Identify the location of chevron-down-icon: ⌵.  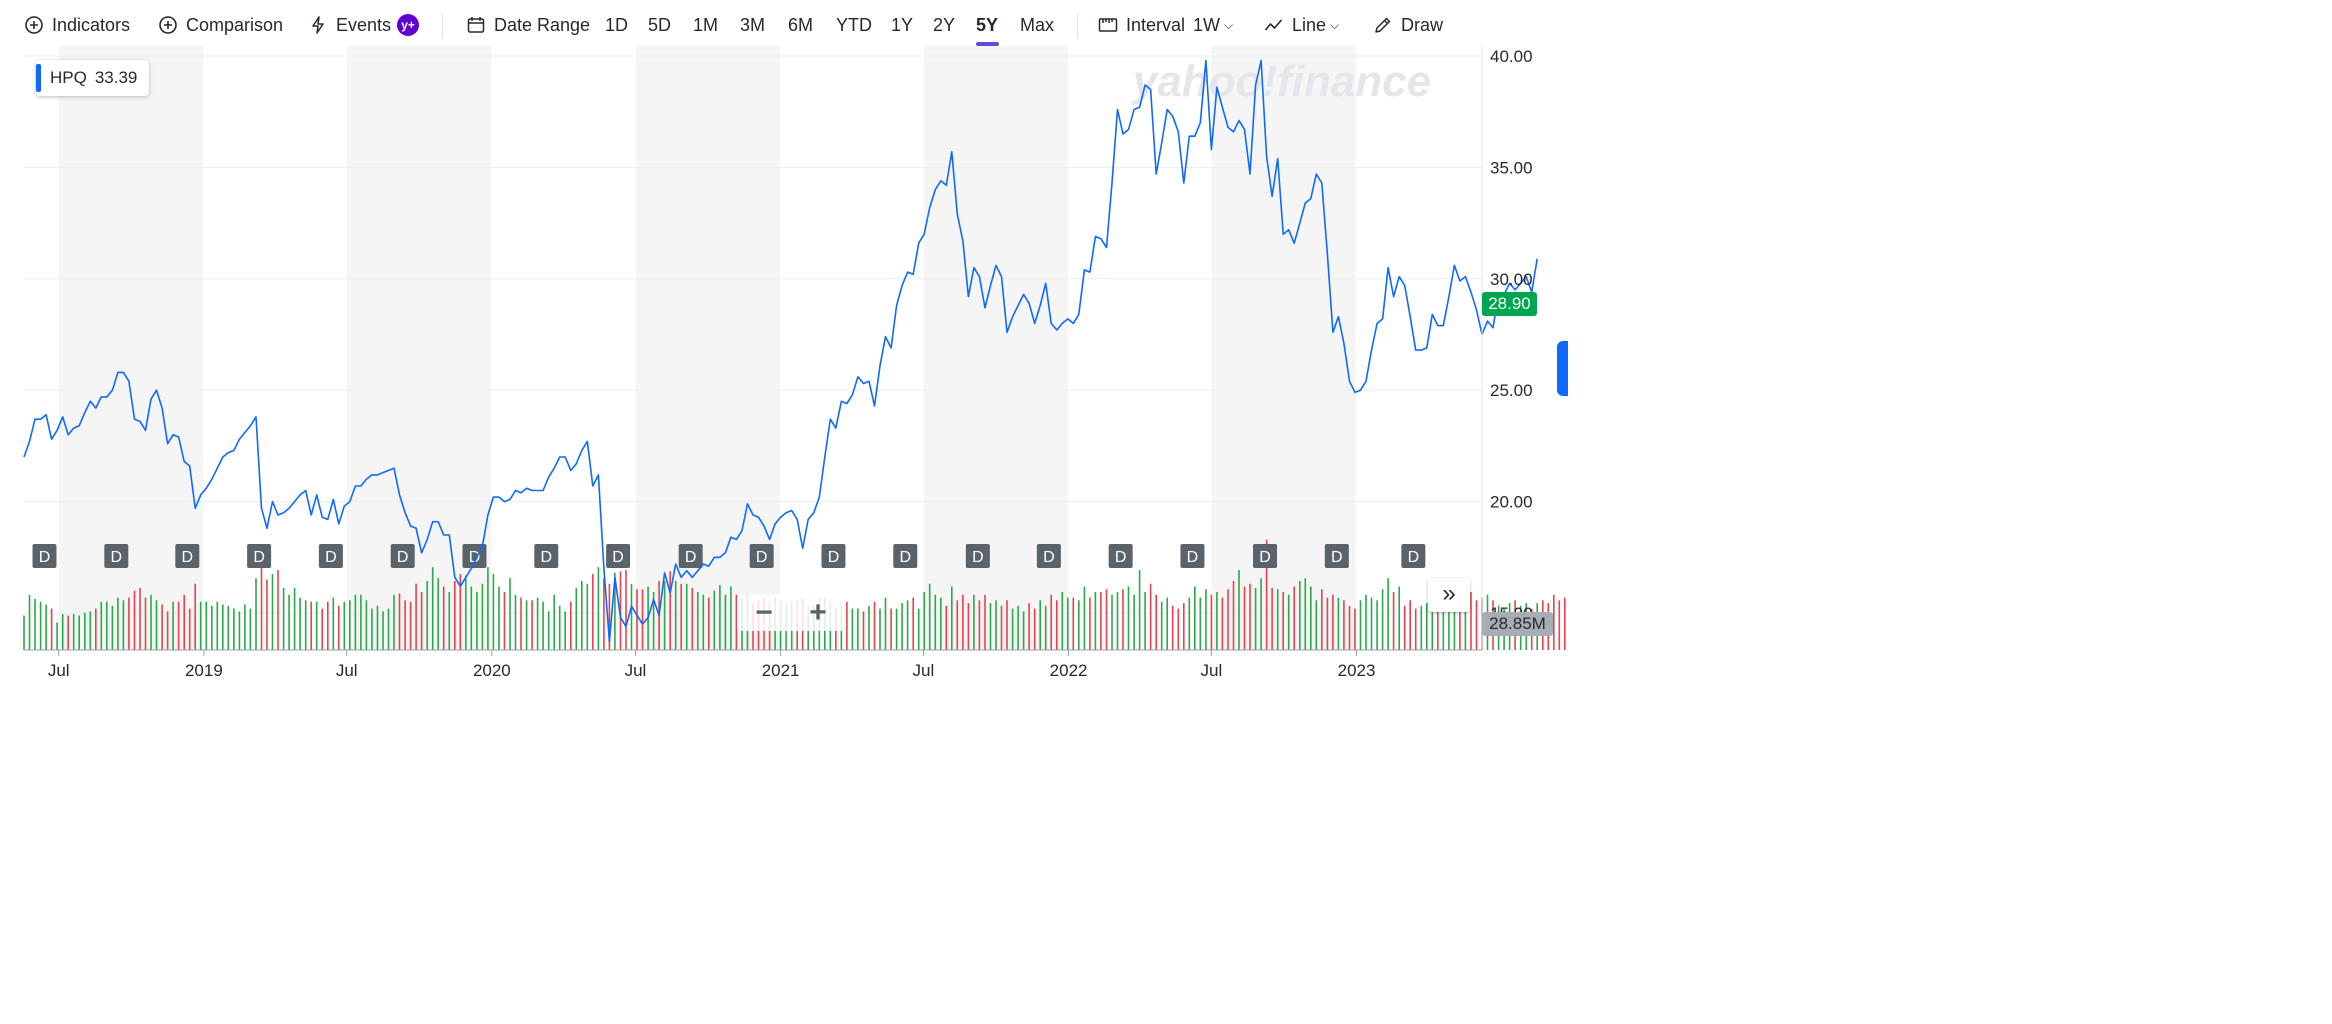
(1229, 24).